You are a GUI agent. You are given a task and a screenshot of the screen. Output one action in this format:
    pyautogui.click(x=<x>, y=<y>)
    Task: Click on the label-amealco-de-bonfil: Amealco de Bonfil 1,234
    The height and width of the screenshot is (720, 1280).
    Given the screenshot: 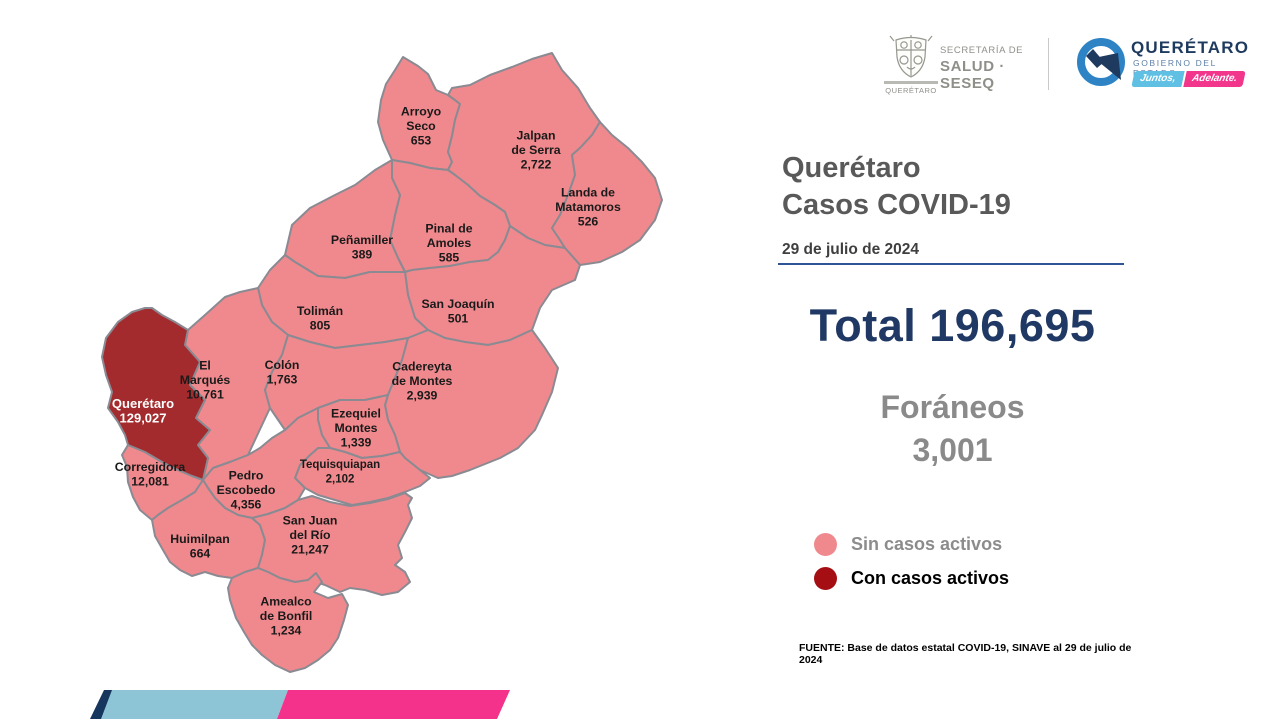 What is the action you would take?
    pyautogui.click(x=286, y=616)
    